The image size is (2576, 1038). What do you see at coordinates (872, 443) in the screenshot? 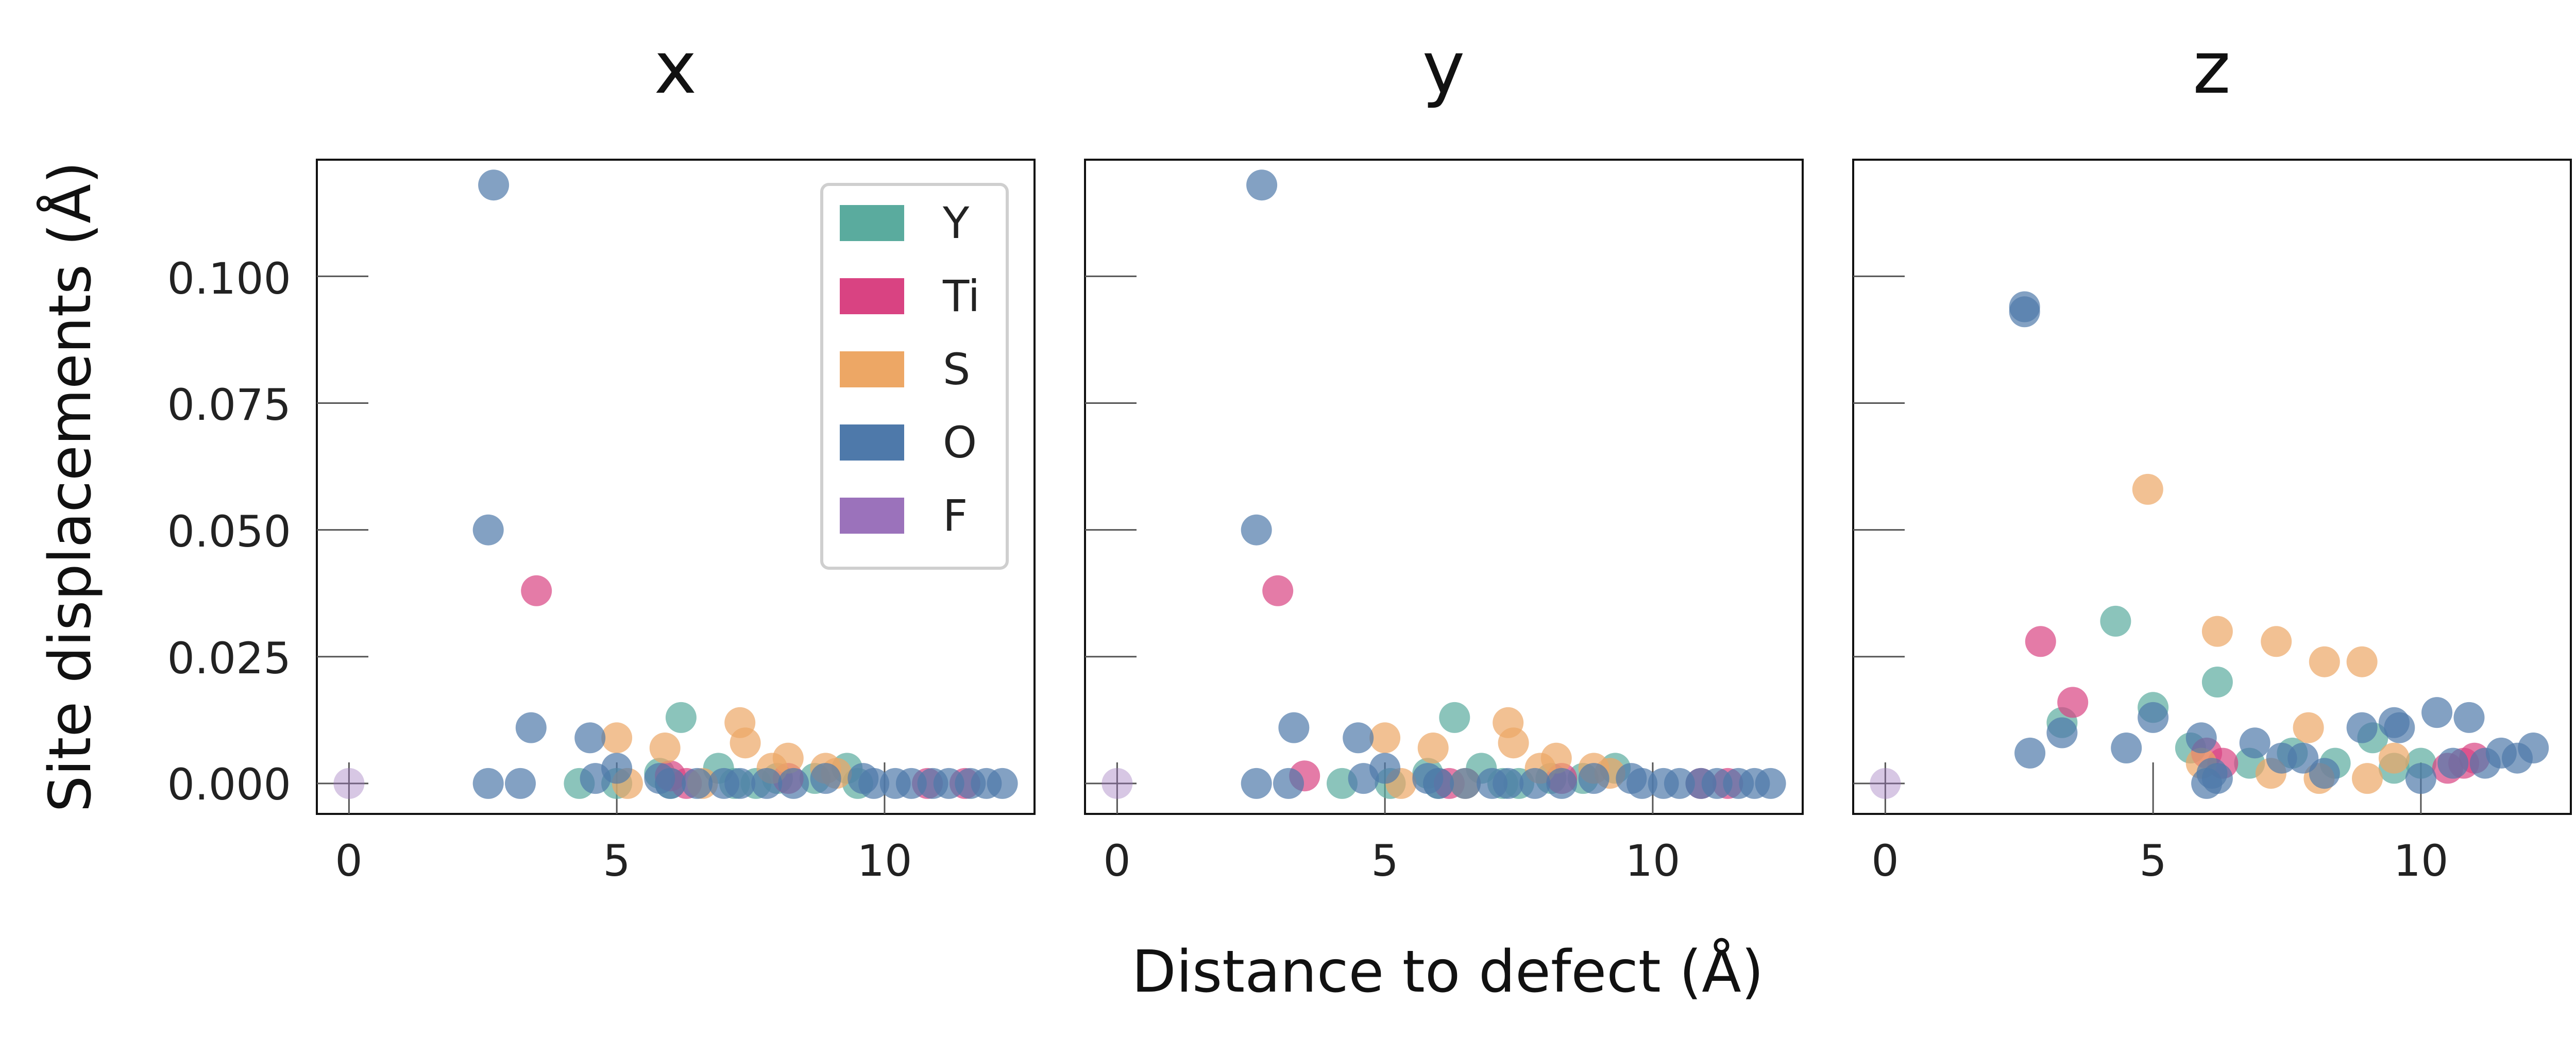
I see `legend-swatch-o` at bounding box center [872, 443].